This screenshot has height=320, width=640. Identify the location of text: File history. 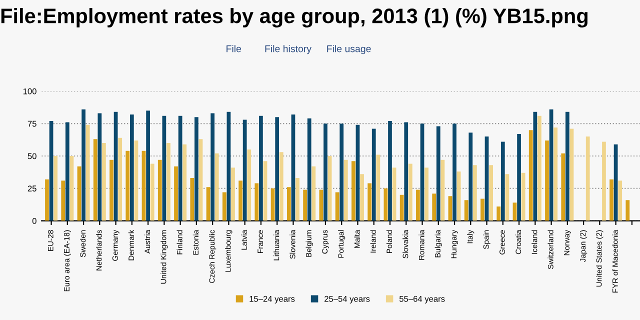
(288, 49).